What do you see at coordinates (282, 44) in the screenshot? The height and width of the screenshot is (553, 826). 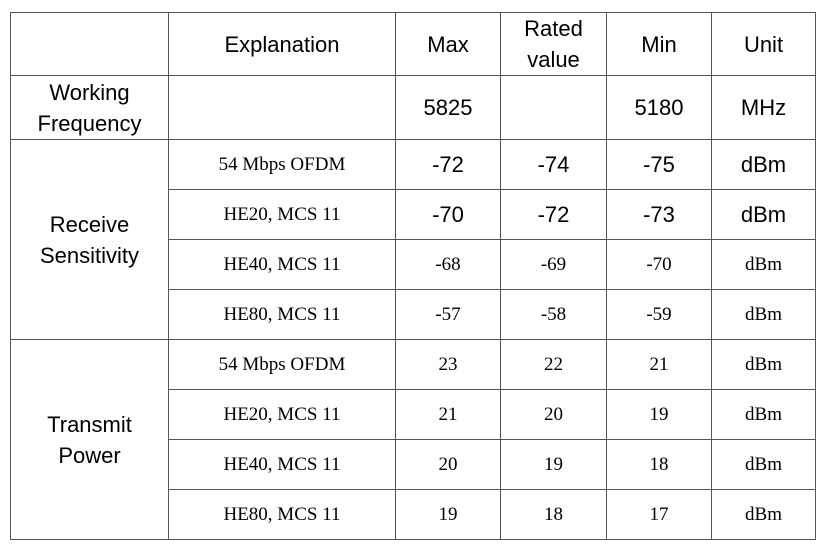 I see `header-explanation: Explanation` at bounding box center [282, 44].